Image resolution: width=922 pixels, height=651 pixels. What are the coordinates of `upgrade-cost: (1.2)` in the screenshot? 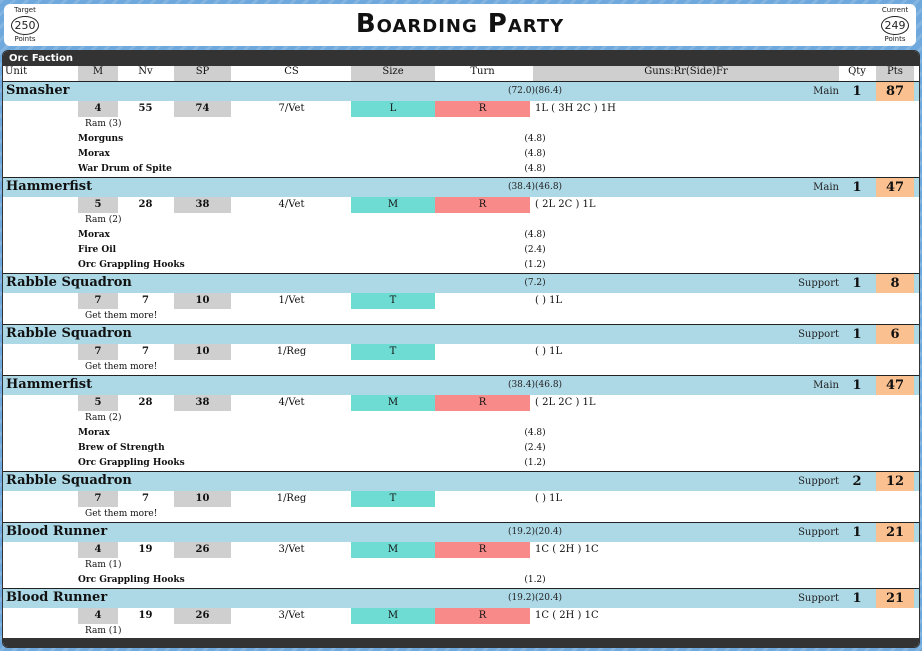 It's located at (535, 265).